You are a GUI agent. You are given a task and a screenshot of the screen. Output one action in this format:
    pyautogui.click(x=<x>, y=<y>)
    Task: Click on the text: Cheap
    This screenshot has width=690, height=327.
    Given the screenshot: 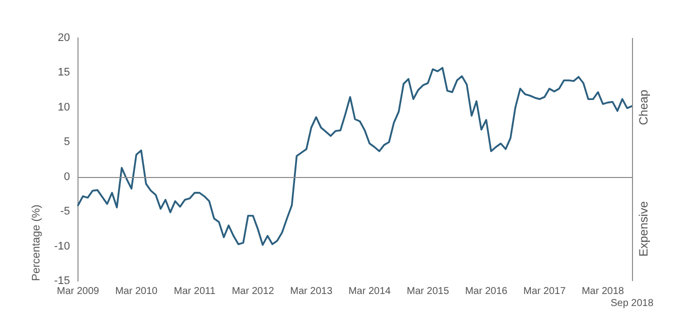 What is the action you would take?
    pyautogui.click(x=643, y=107)
    